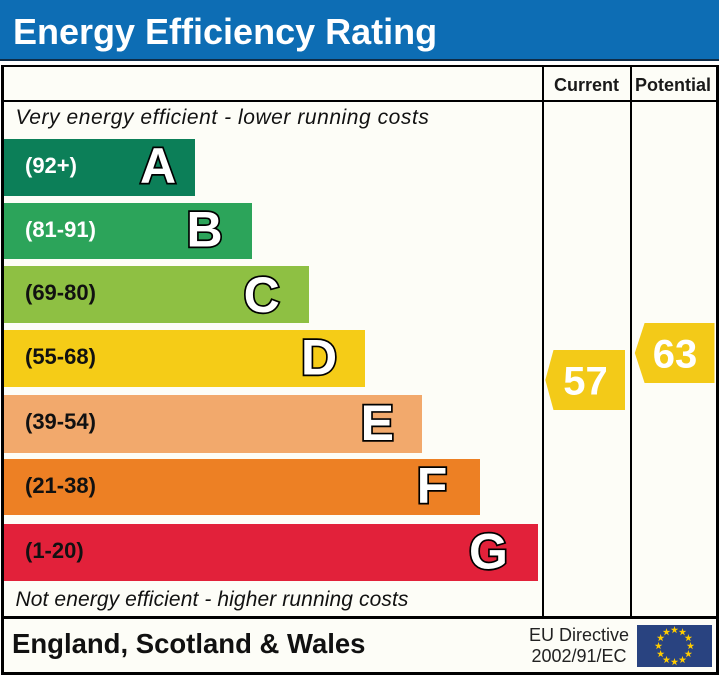 The height and width of the screenshot is (675, 719). What do you see at coordinates (319, 358) in the screenshot?
I see `svg-text: D` at bounding box center [319, 358].